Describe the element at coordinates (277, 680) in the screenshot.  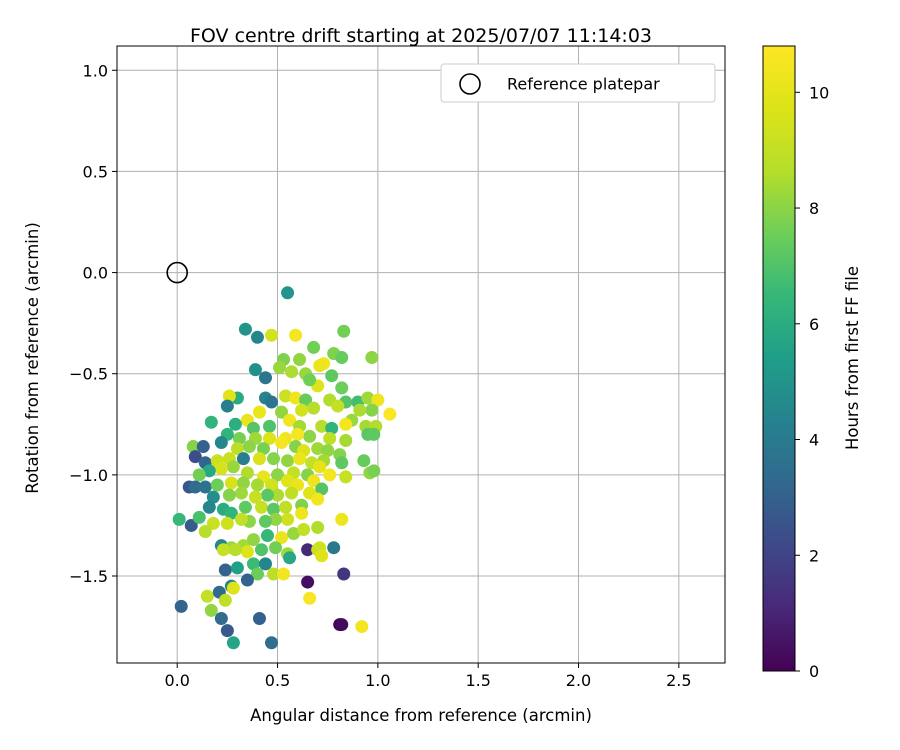
I see `x-tick-label: 0.5` at that location.